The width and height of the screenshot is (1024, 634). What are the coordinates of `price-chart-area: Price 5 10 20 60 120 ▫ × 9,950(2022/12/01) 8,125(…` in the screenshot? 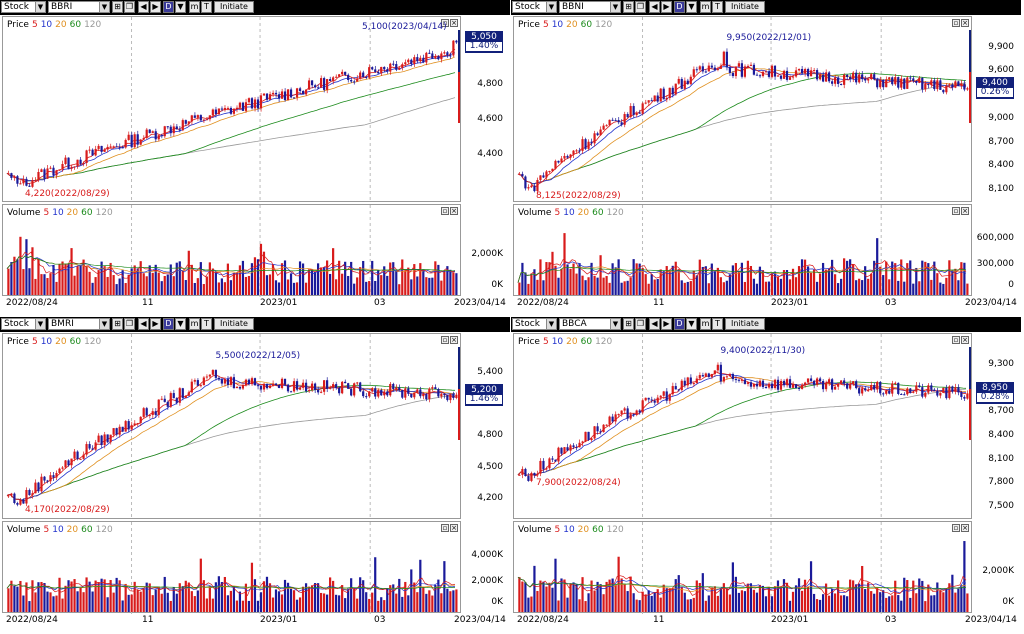 It's located at (742, 109).